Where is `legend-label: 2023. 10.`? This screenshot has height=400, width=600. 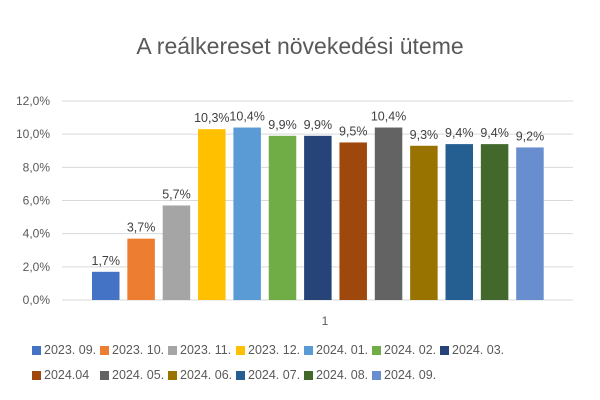
legend-label: 2023. 10. is located at coordinates (138, 350).